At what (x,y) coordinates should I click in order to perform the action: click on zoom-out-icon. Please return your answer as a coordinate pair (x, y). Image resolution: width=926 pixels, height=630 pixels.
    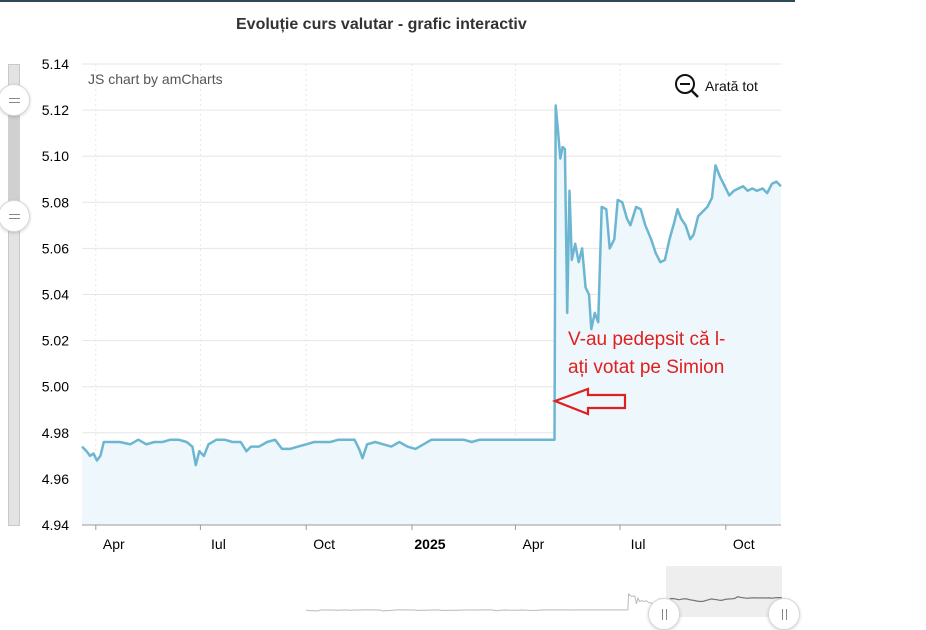
    Looking at the image, I should click on (687, 86).